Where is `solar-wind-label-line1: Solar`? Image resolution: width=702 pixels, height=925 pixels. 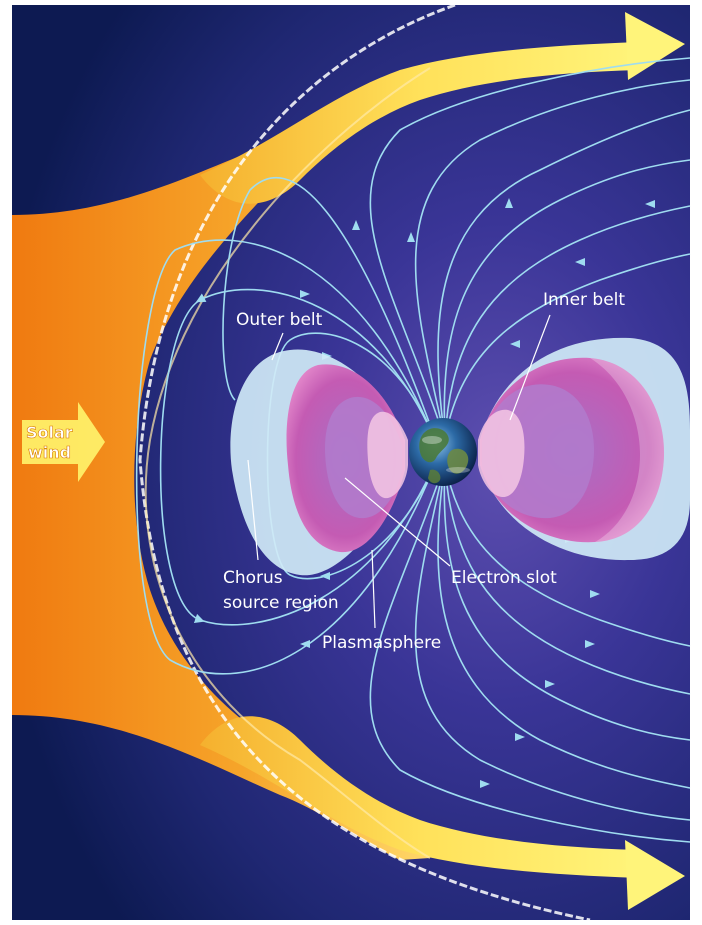
solar-wind-label-line1: Solar is located at coordinates (49, 432).